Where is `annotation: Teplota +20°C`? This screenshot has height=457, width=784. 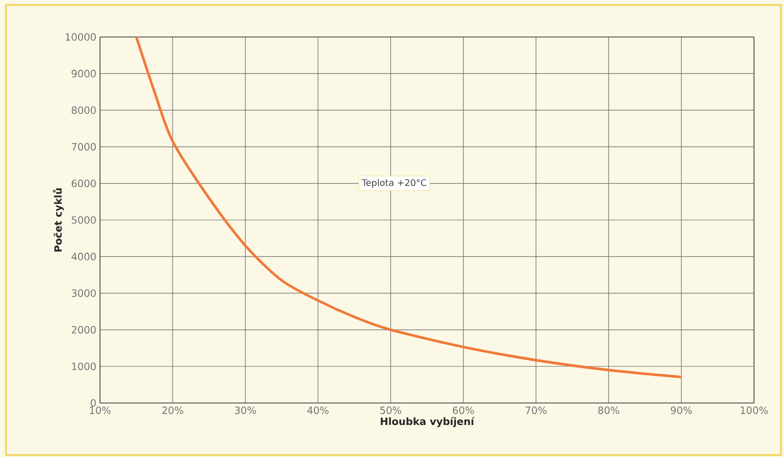 annotation: Teplota +20°C is located at coordinates (394, 183).